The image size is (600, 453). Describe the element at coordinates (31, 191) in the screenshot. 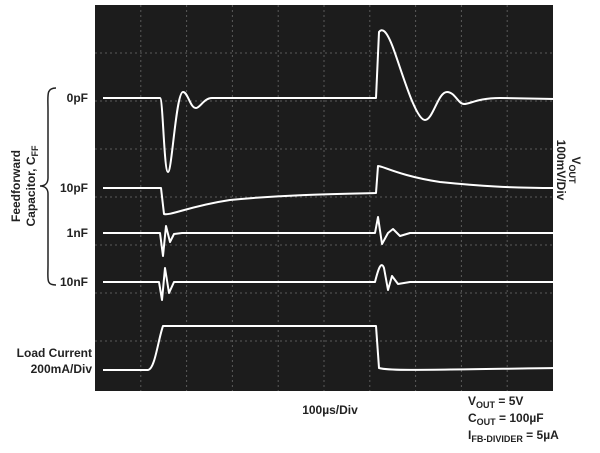

I see `left-axis-text: Capacitor, C` at that location.